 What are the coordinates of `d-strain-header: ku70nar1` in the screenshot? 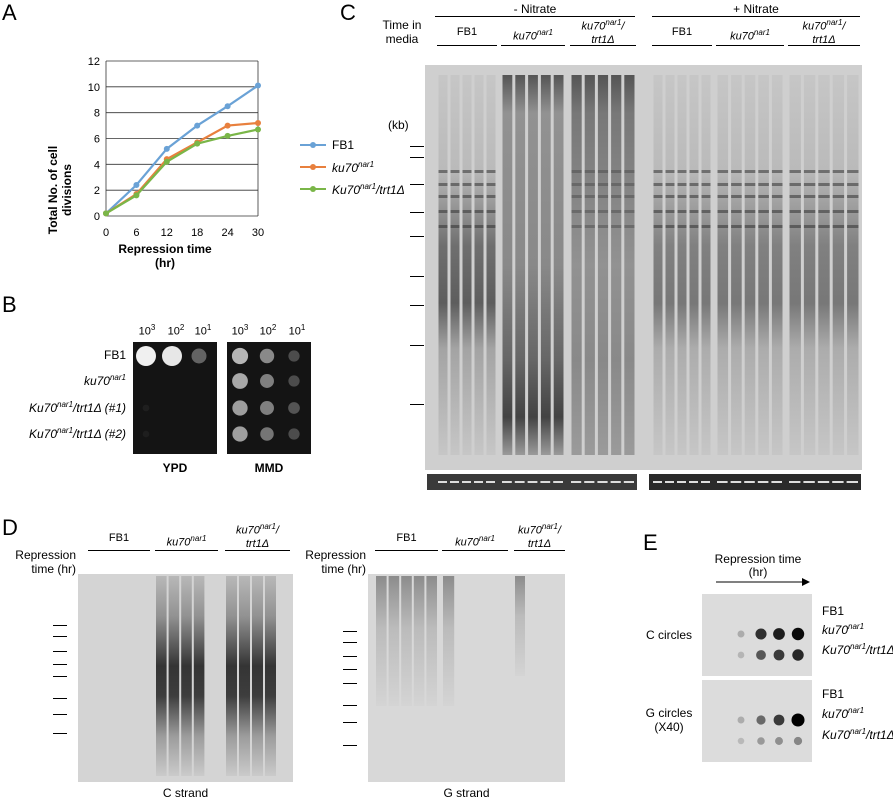 It's located at (475, 541).